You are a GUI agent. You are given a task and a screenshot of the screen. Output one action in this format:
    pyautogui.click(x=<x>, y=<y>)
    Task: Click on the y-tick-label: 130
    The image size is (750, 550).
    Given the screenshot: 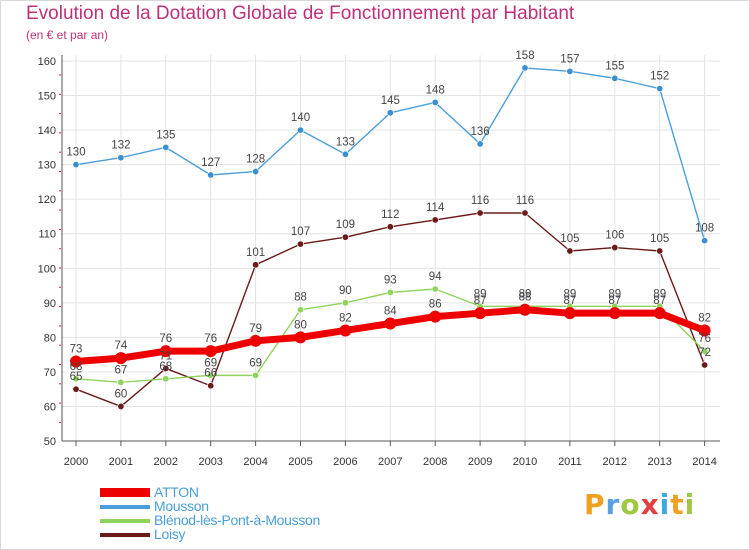 What is the action you would take?
    pyautogui.click(x=47, y=166)
    